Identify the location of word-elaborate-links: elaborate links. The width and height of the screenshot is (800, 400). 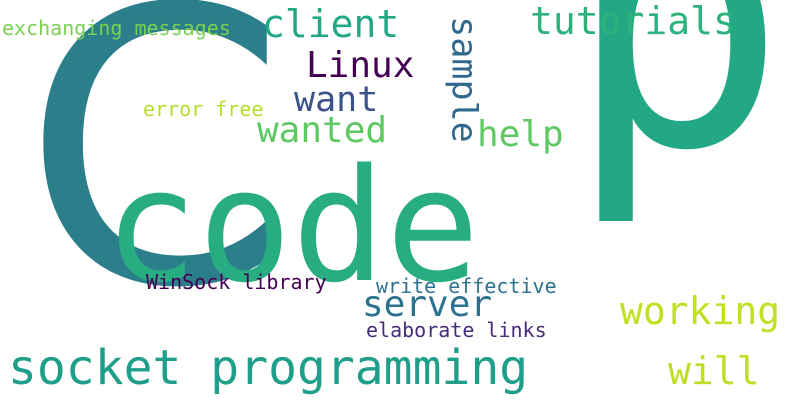
(456, 330).